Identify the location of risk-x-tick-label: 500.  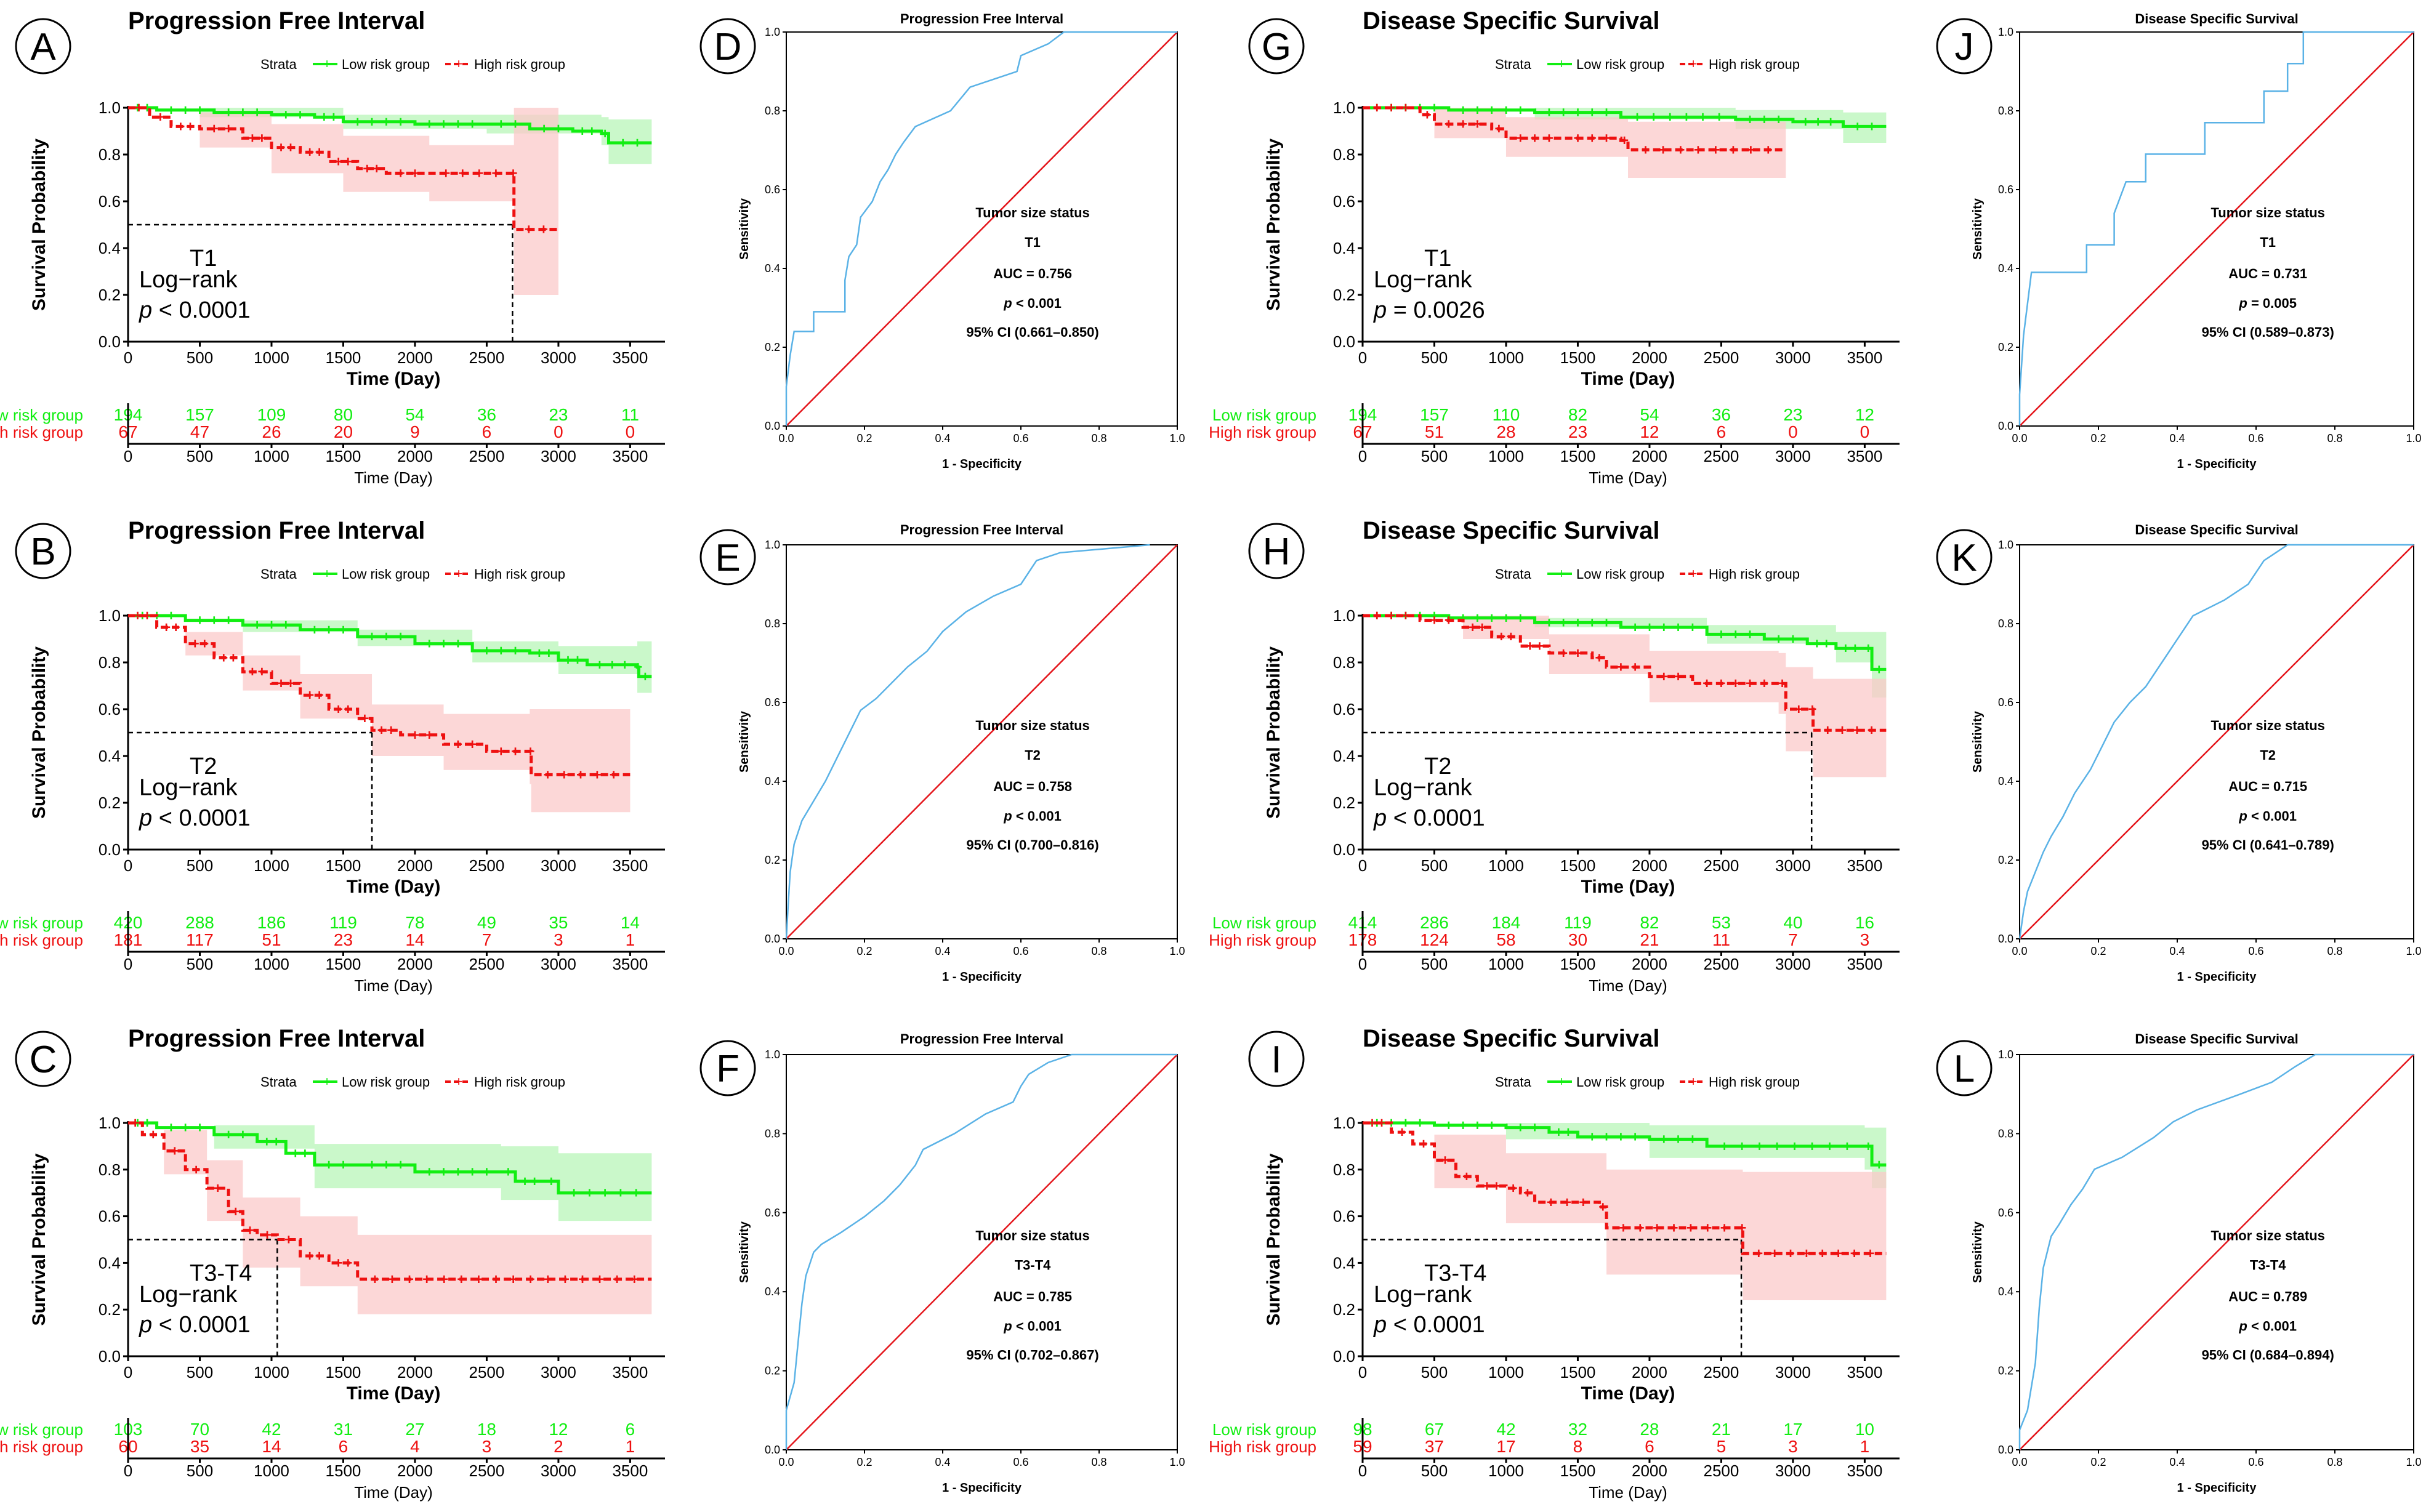
(200, 456).